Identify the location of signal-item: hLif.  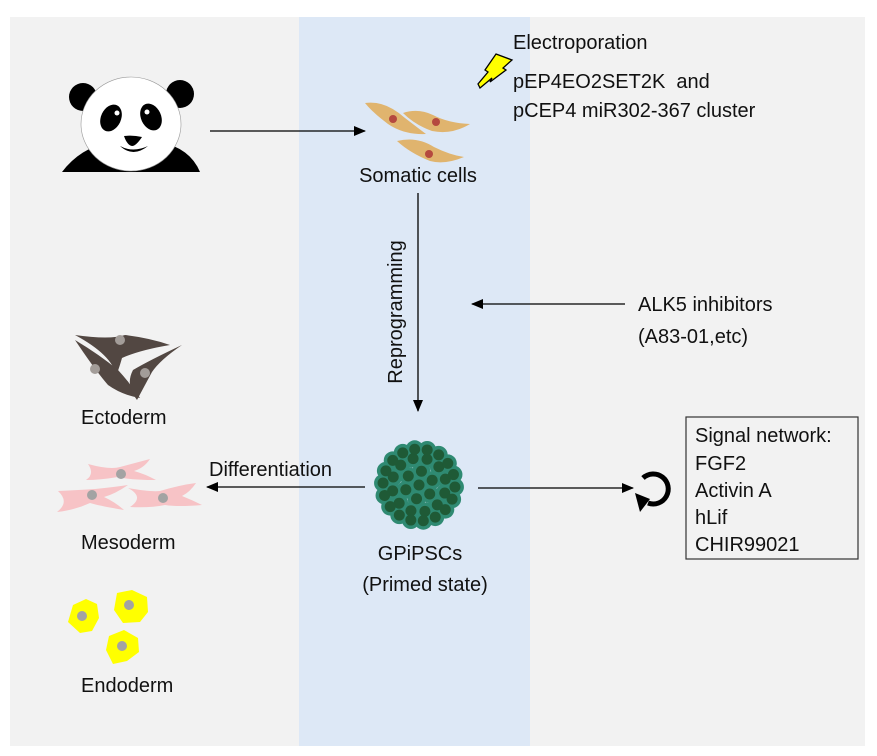
(711, 518).